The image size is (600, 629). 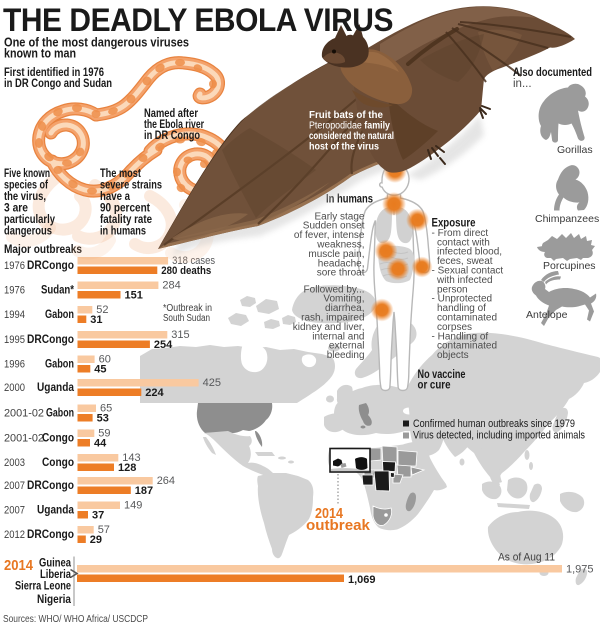 What do you see at coordinates (567, 219) in the screenshot?
I see `svg-text: Chimpanzees` at bounding box center [567, 219].